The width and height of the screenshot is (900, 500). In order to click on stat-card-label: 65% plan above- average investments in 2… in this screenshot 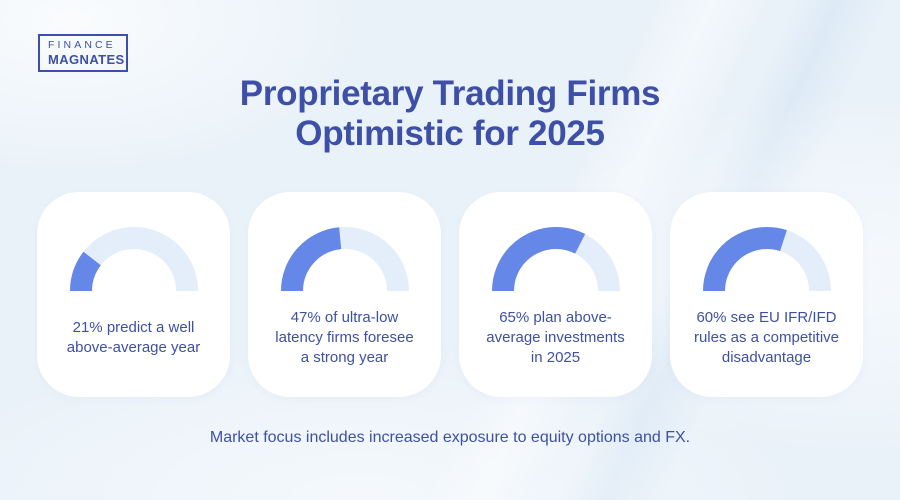, I will do `click(555, 337)`.